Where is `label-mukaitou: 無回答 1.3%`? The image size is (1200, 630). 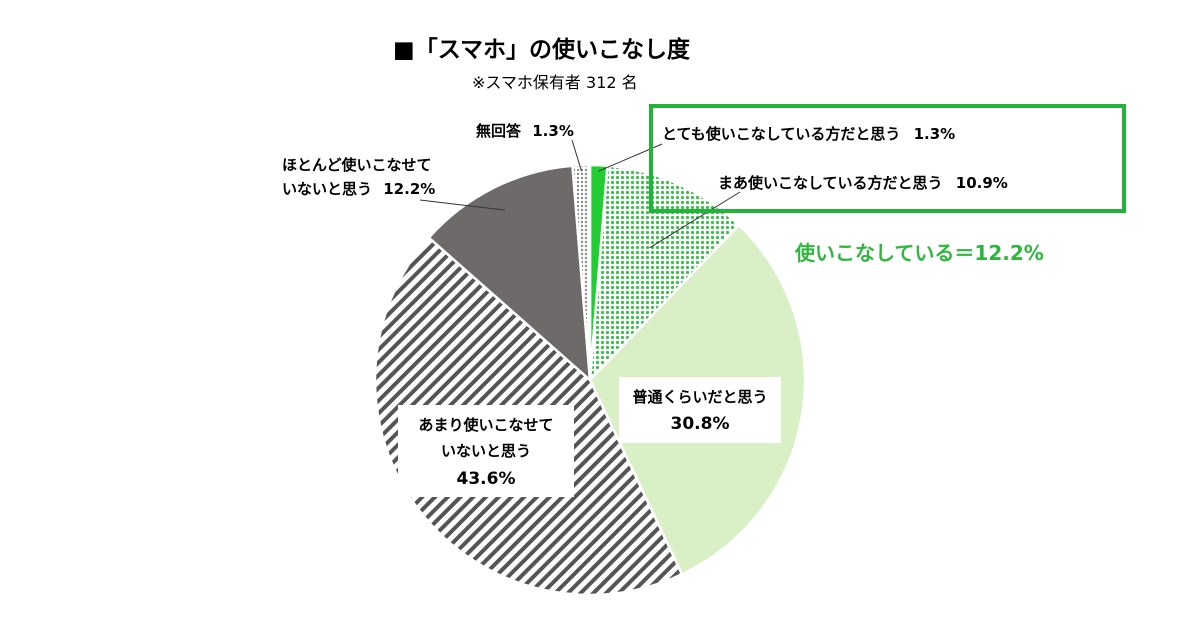
label-mukaitou: 無回答 1.3% is located at coordinates (525, 131).